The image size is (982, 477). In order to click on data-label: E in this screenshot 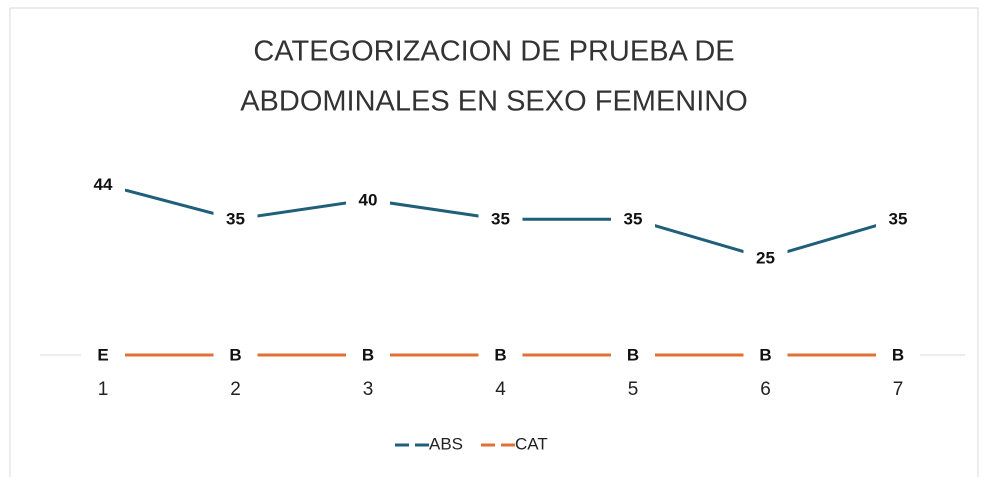, I will do `click(102, 354)`.